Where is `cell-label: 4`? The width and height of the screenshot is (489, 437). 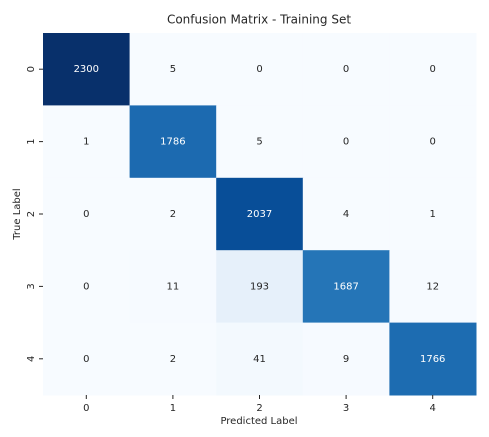
cell-label: 4 is located at coordinates (346, 214).